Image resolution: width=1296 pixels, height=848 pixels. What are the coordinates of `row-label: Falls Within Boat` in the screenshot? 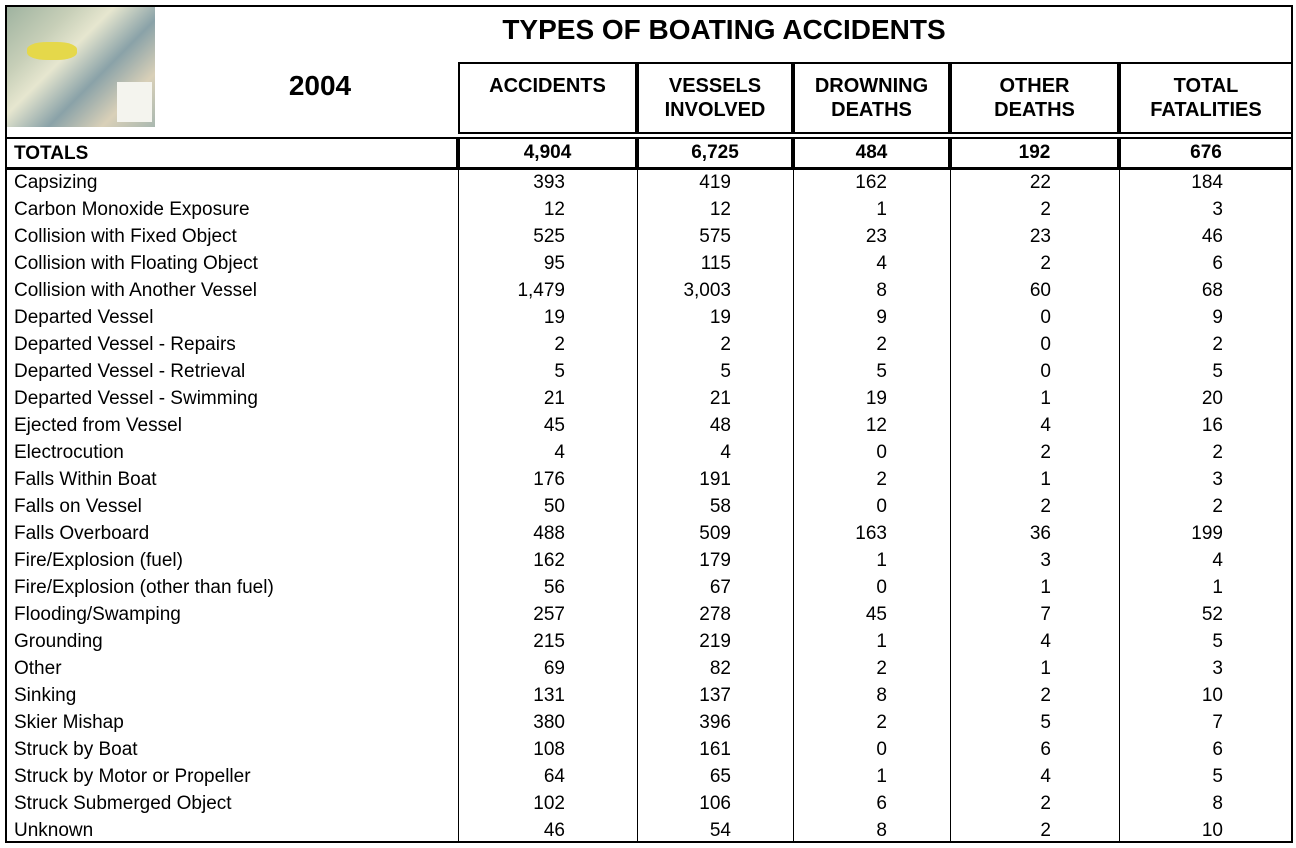 It's located at (85, 479).